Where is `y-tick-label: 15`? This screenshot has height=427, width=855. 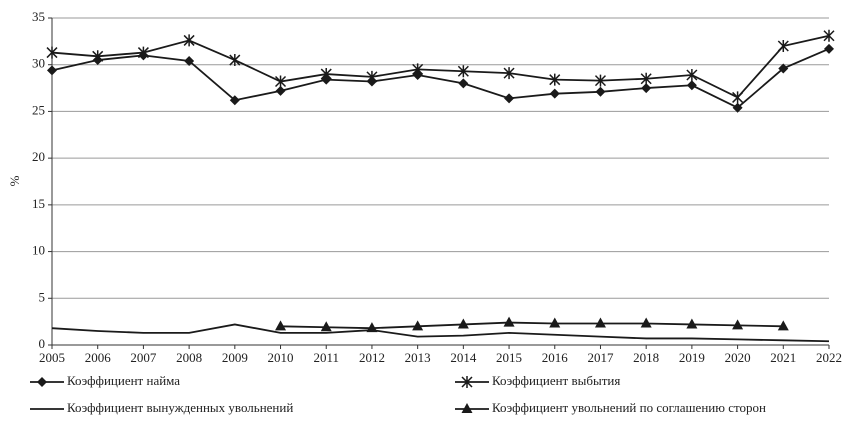
y-tick-label: 15 is located at coordinates (38, 203).